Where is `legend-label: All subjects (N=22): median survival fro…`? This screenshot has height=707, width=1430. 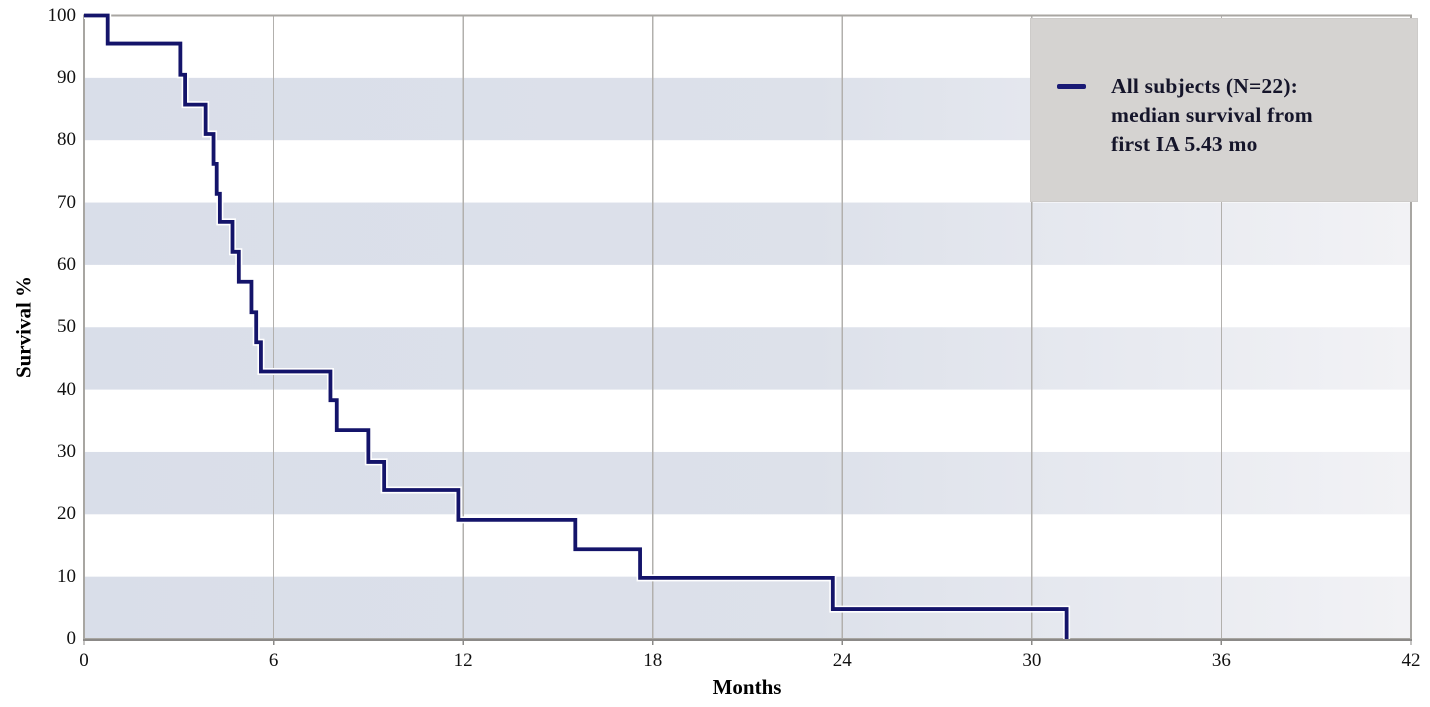
legend-label: All subjects (N=22): median survival fro… is located at coordinates (1212, 115).